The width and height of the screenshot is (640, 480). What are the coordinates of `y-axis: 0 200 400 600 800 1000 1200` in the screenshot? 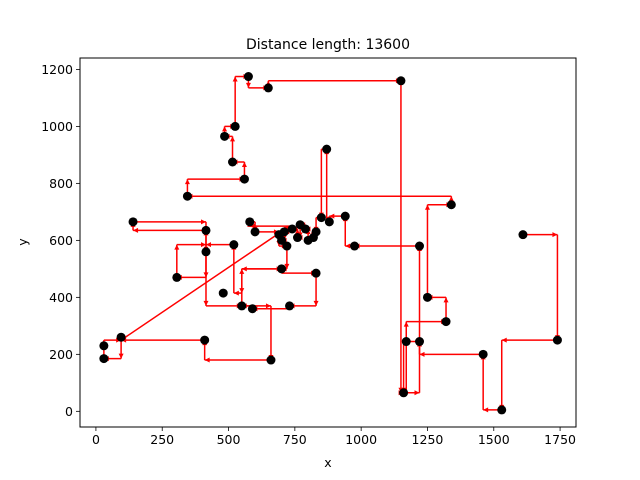 It's located at (60, 240).